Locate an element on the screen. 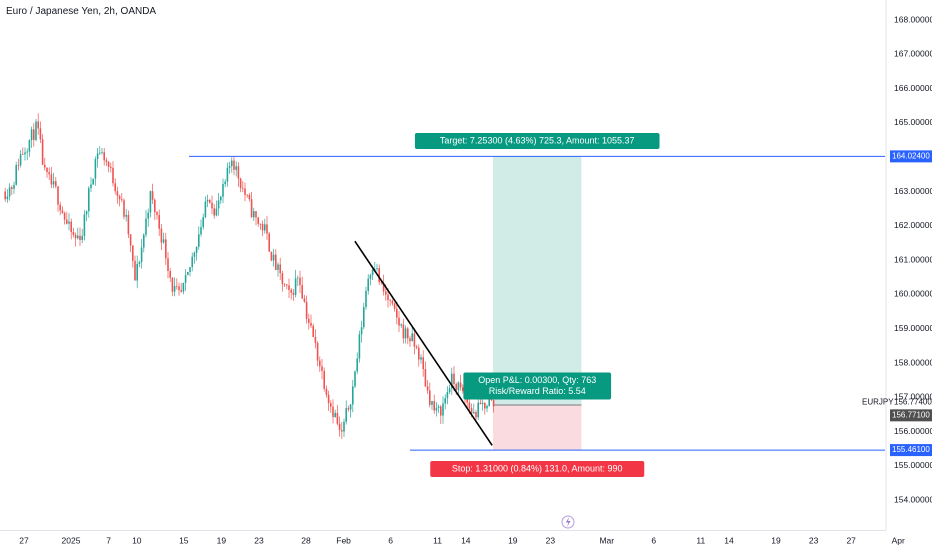 The image size is (932, 555). symbol-label: EURJPY is located at coordinates (878, 401).